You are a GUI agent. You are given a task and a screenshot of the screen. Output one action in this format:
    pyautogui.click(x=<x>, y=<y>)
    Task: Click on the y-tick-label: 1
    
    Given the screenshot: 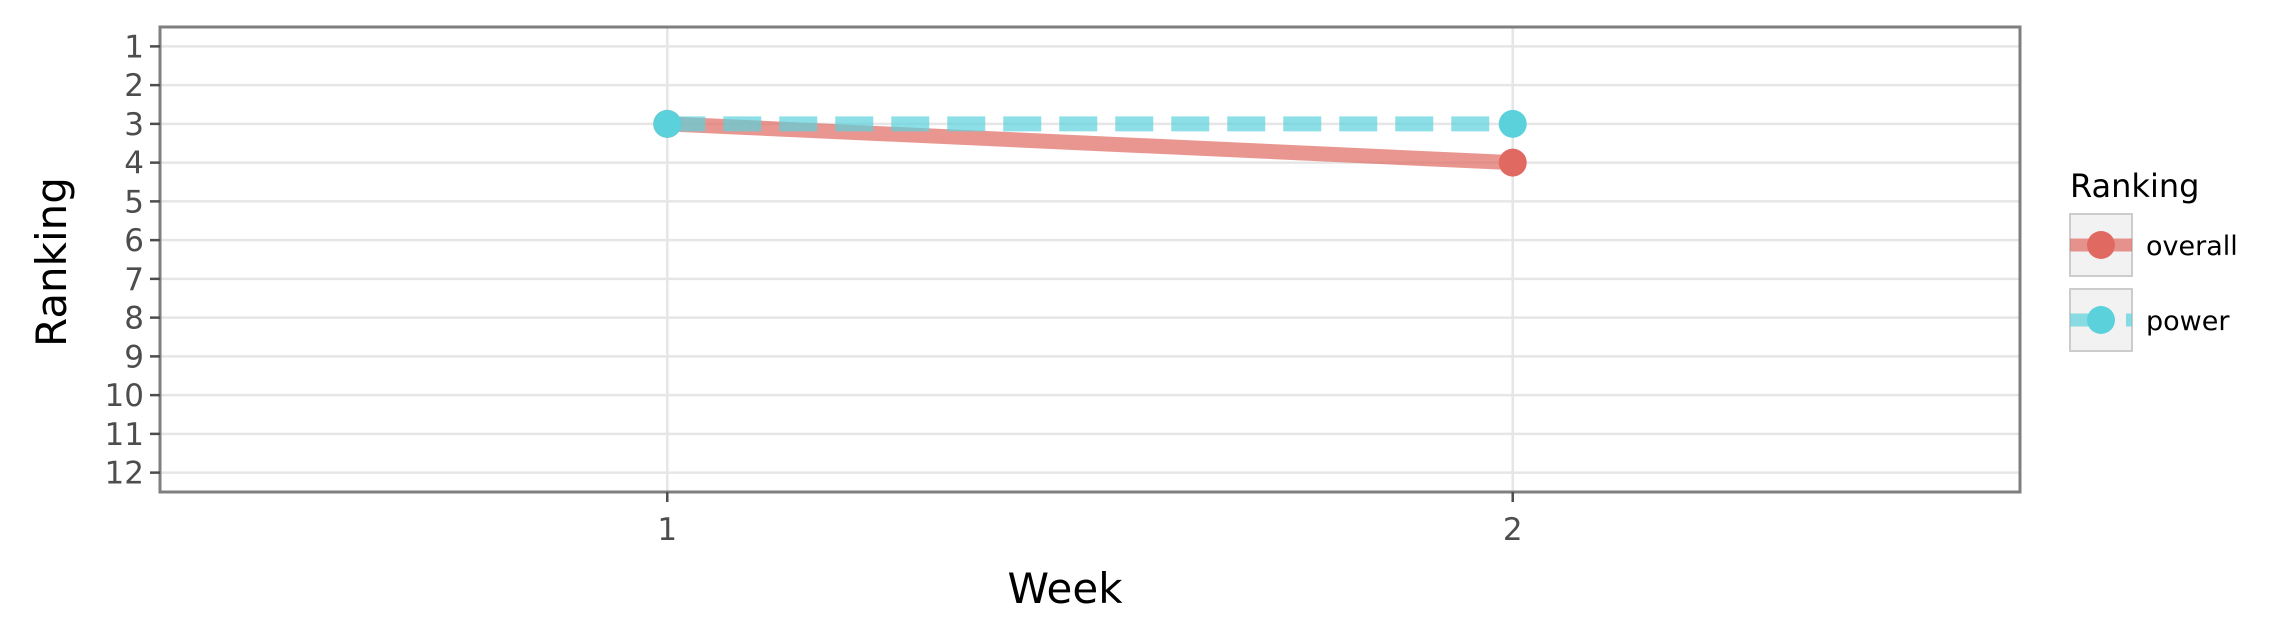 What is the action you would take?
    pyautogui.click(x=134, y=47)
    